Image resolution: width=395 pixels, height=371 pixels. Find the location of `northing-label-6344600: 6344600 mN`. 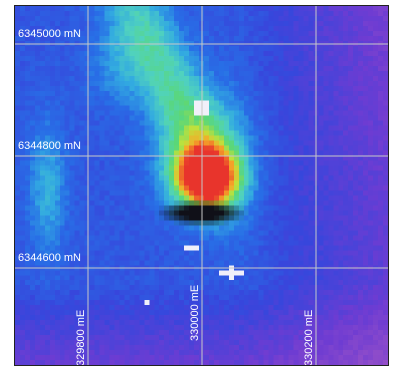

northing-label-6344600: 6344600 mN is located at coordinates (49, 258).